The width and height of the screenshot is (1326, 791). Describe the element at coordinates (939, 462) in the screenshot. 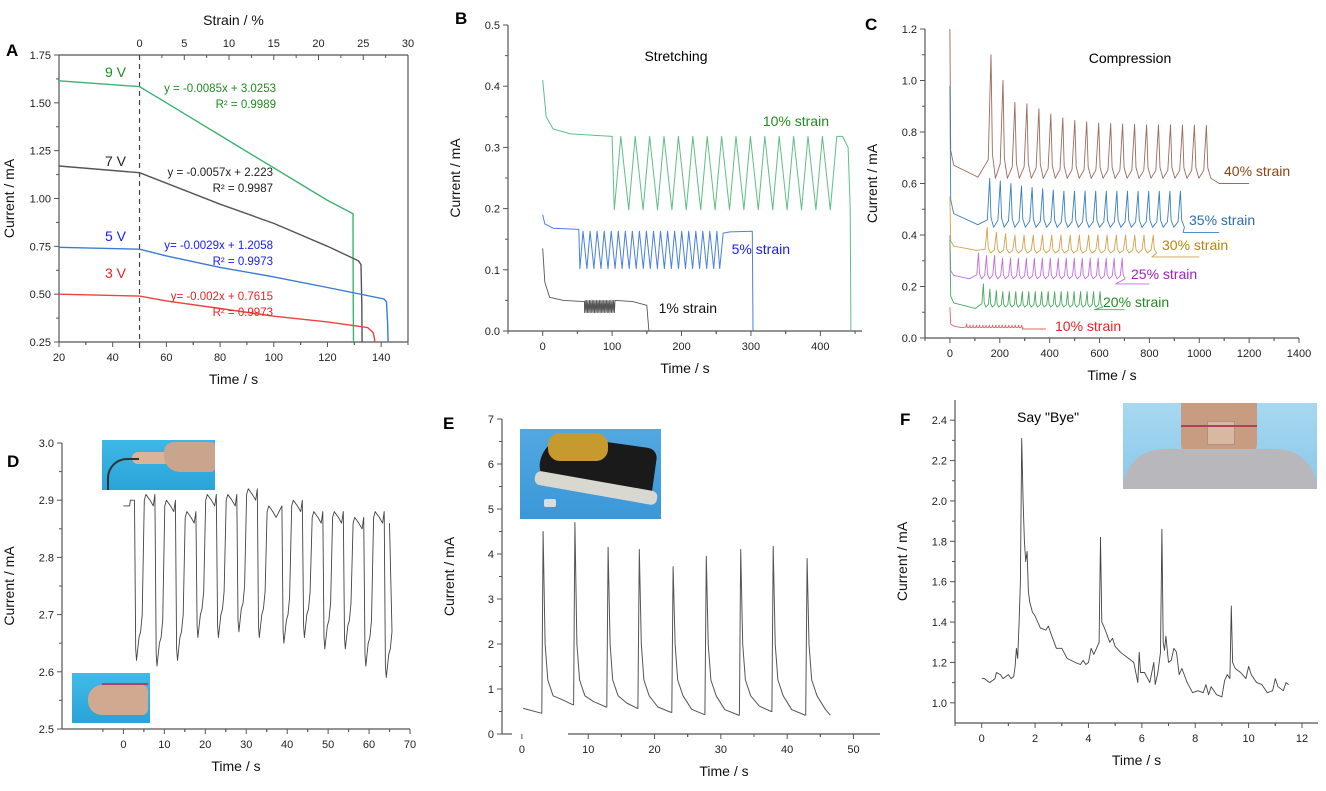

I see `y-tick-label: 2.2` at that location.